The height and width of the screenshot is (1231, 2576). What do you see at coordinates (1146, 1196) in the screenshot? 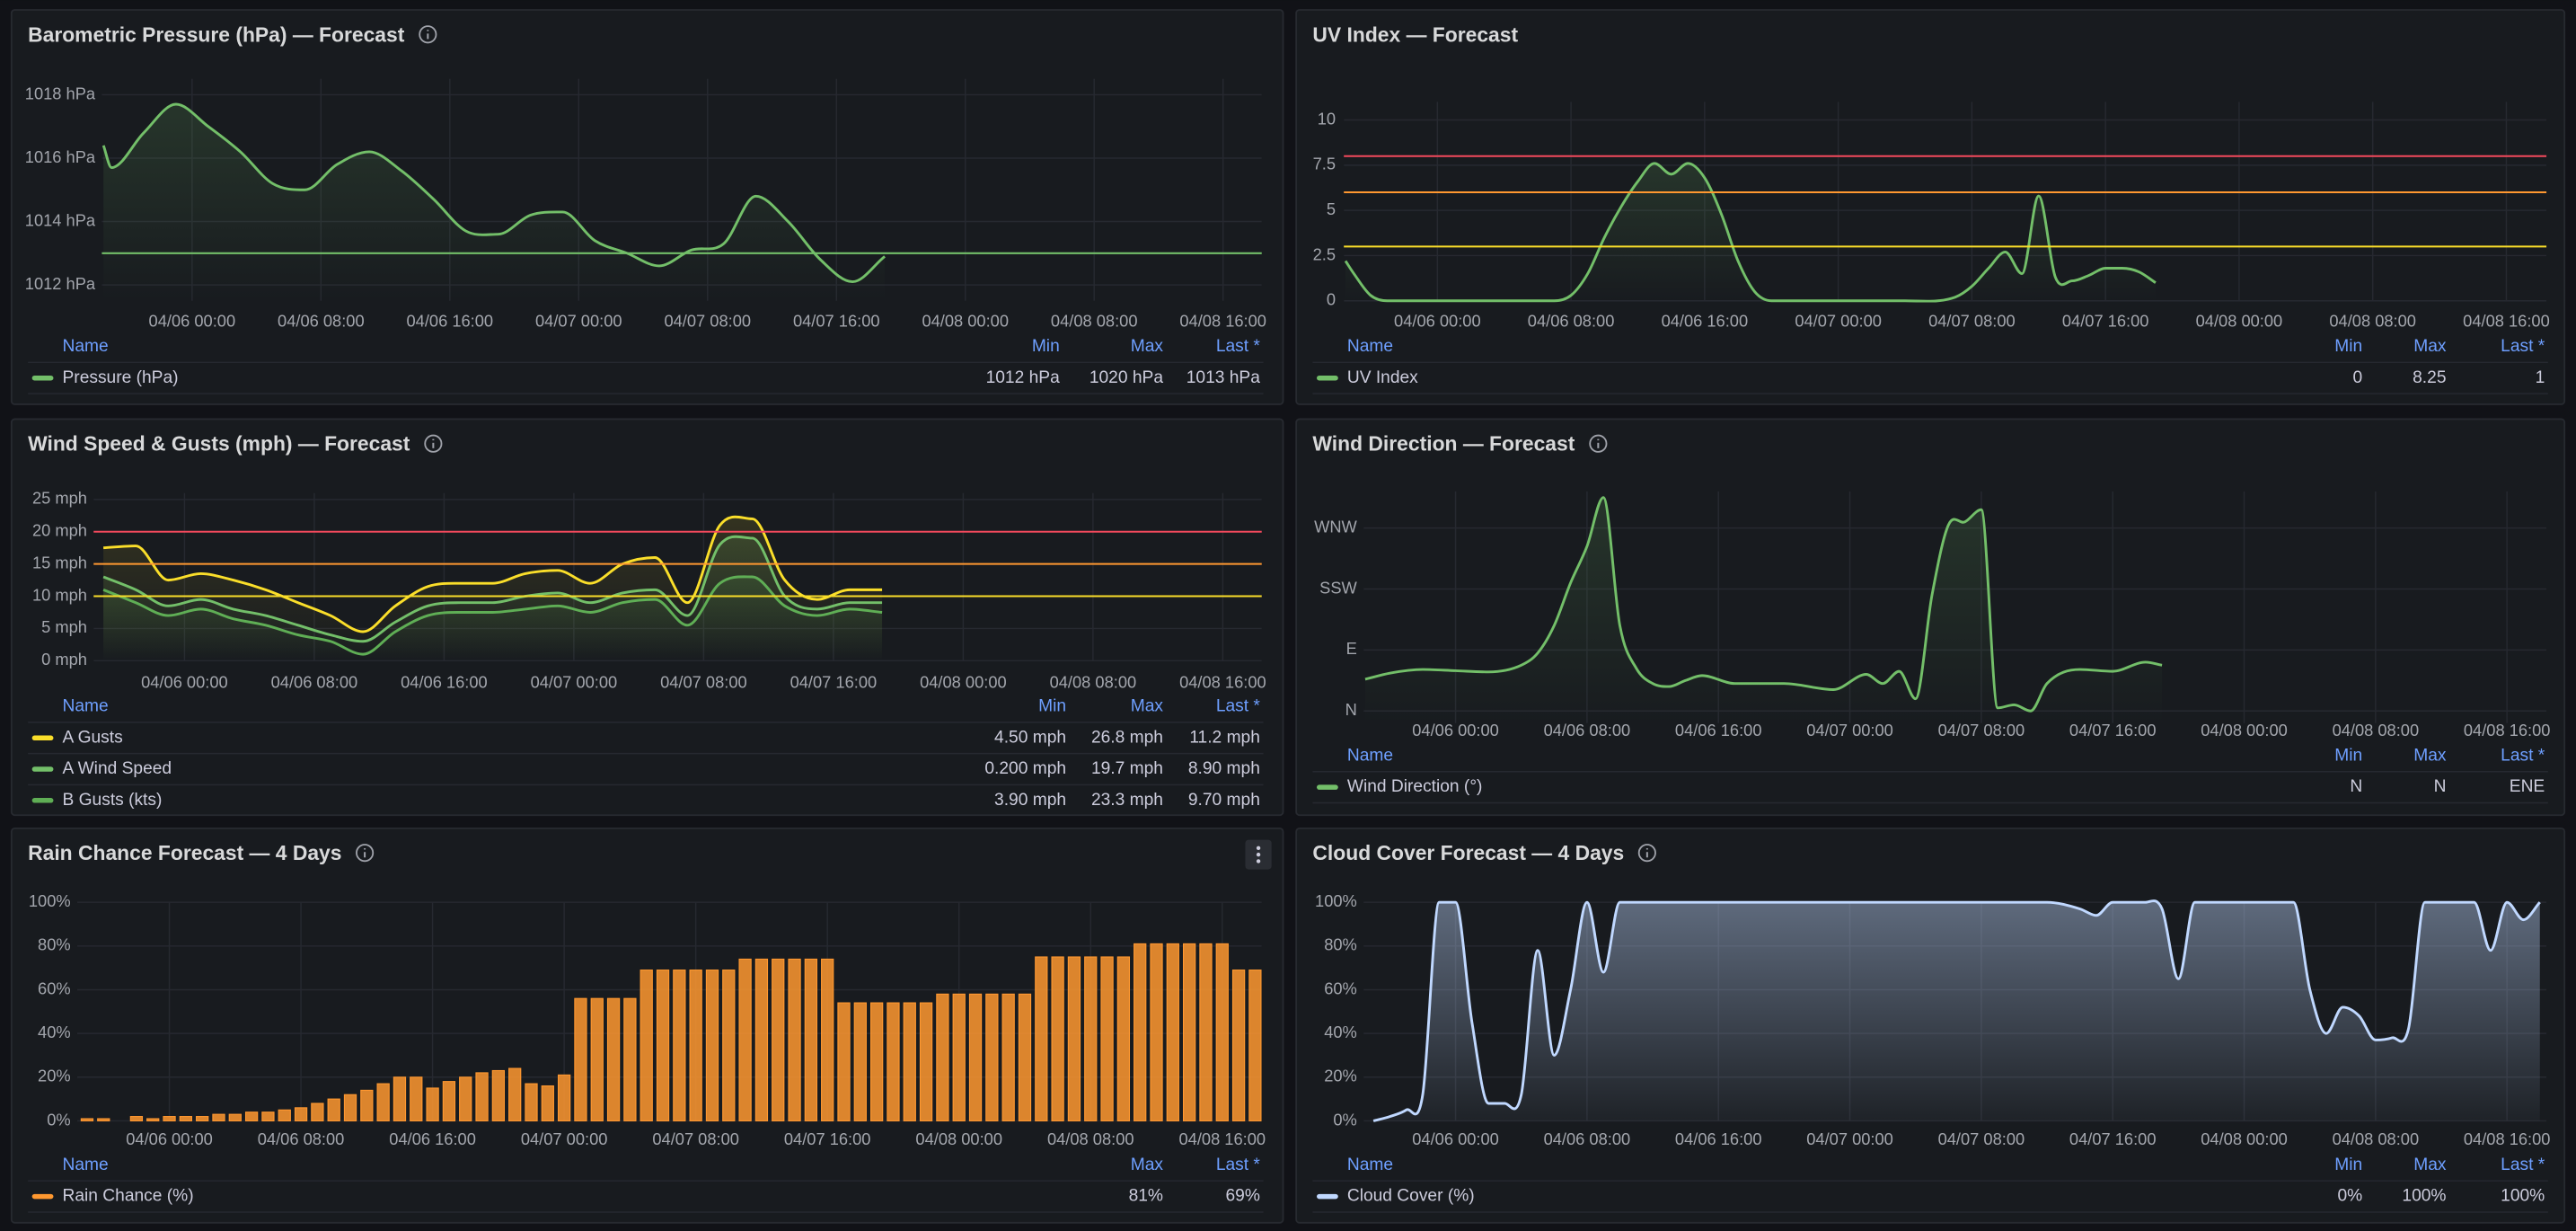
I see `legend-value: 81%` at bounding box center [1146, 1196].